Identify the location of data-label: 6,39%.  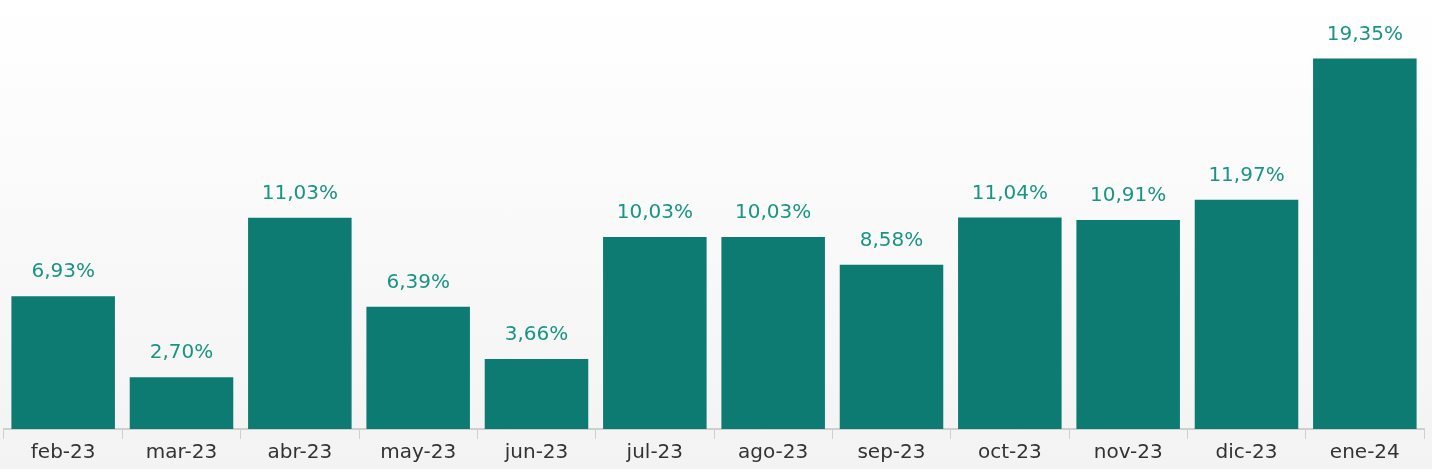
(418, 280).